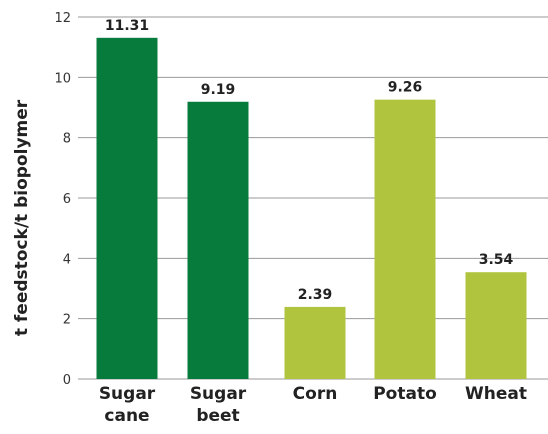 Image resolution: width=548 pixels, height=434 pixels. Describe the element at coordinates (67, 320) in the screenshot. I see `y-tick-label: 2` at that location.